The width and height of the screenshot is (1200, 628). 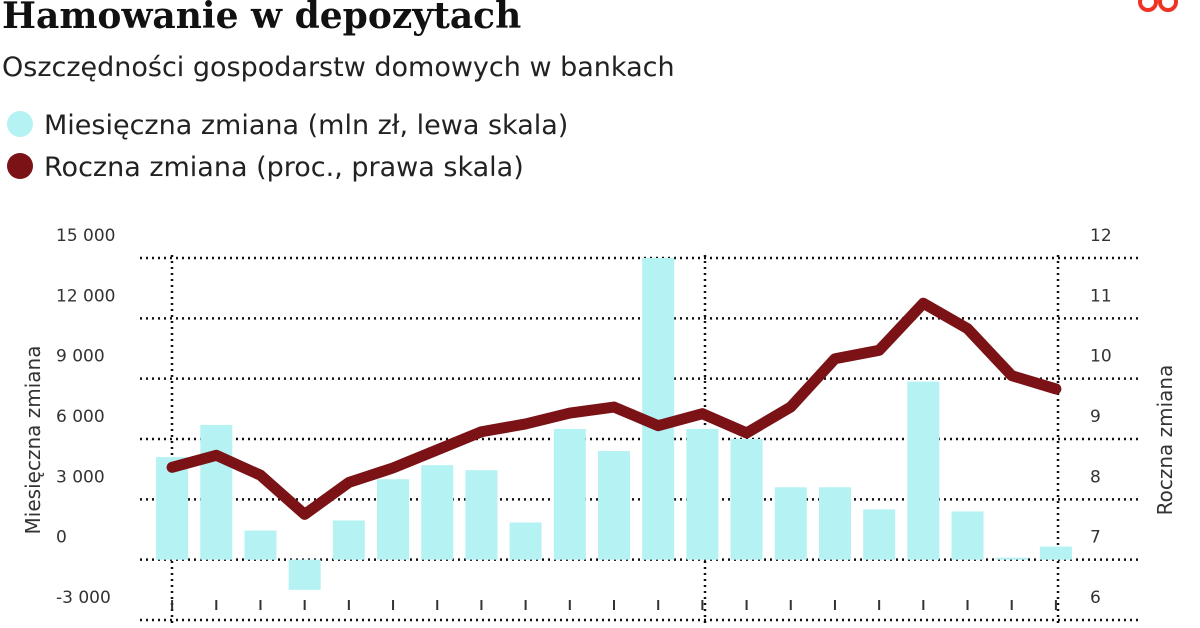 I want to click on logo, so click(x=1158, y=6).